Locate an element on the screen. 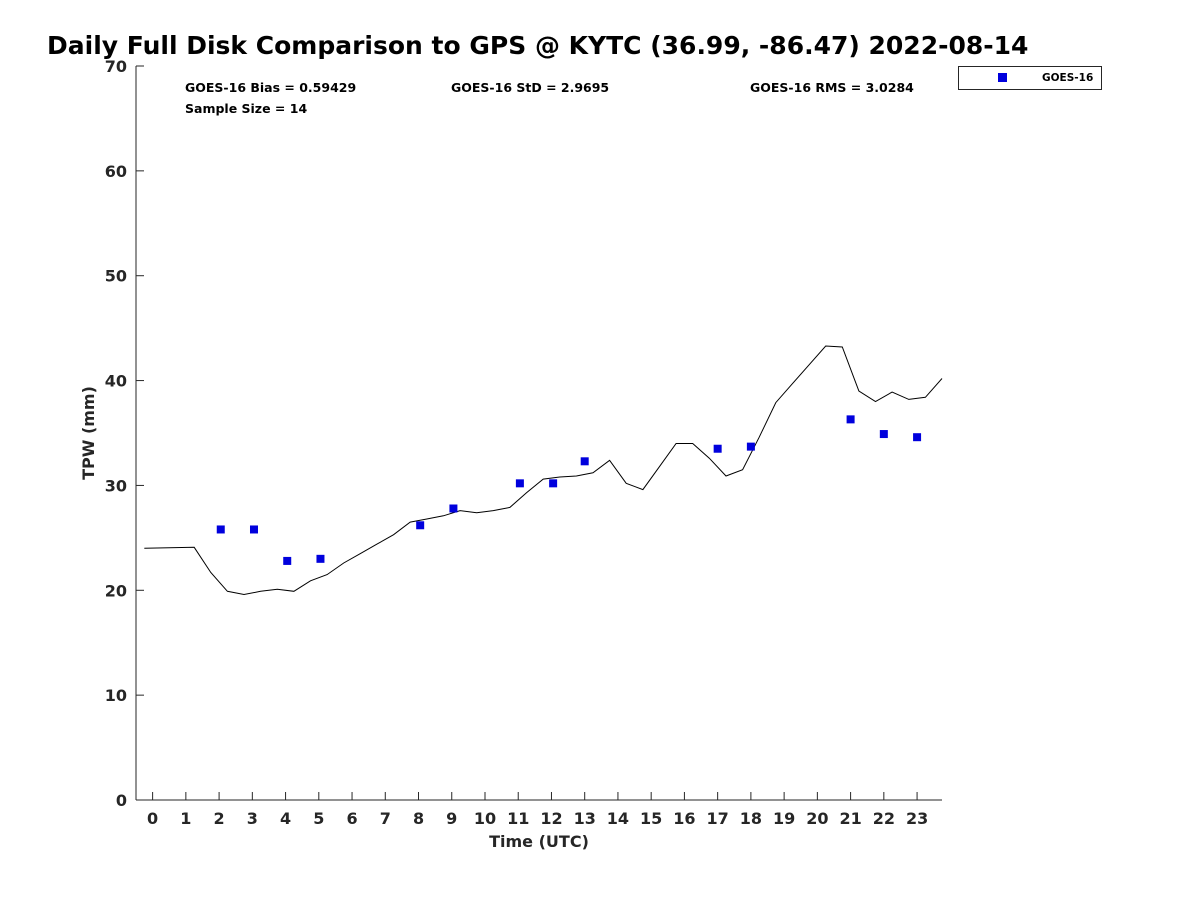 The image size is (1200, 900). x-ticks: 0 1 2 3 4 5 6 7 8 9 10 11 12 13 14 15 16 17 18 19 20 21 22 23 is located at coordinates (537, 810).